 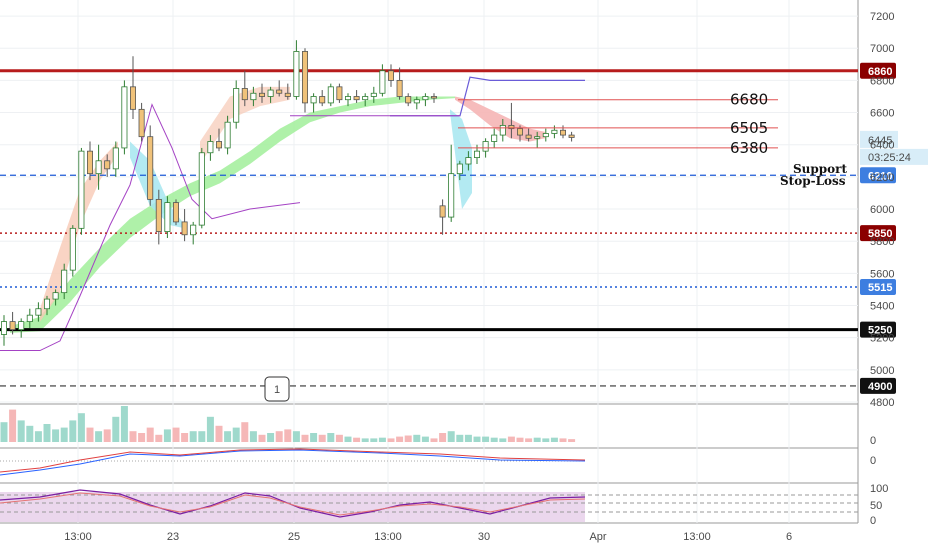 I want to click on signal-line, so click(x=293, y=460).